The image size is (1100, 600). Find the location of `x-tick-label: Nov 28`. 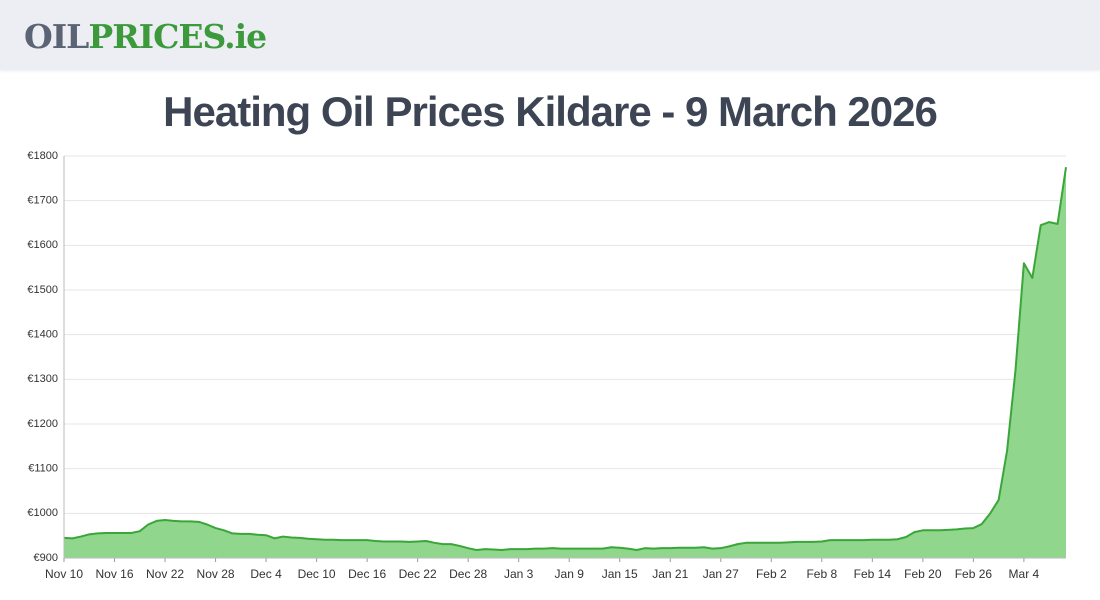

x-tick-label: Nov 28 is located at coordinates (216, 574).